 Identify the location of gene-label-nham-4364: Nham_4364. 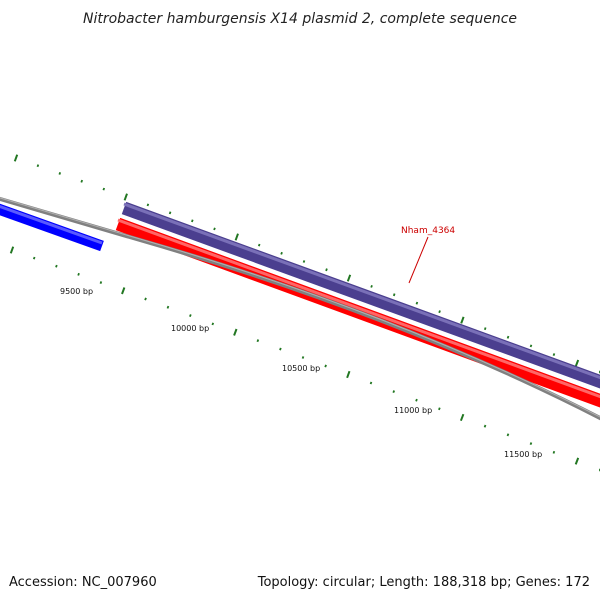
(428, 231).